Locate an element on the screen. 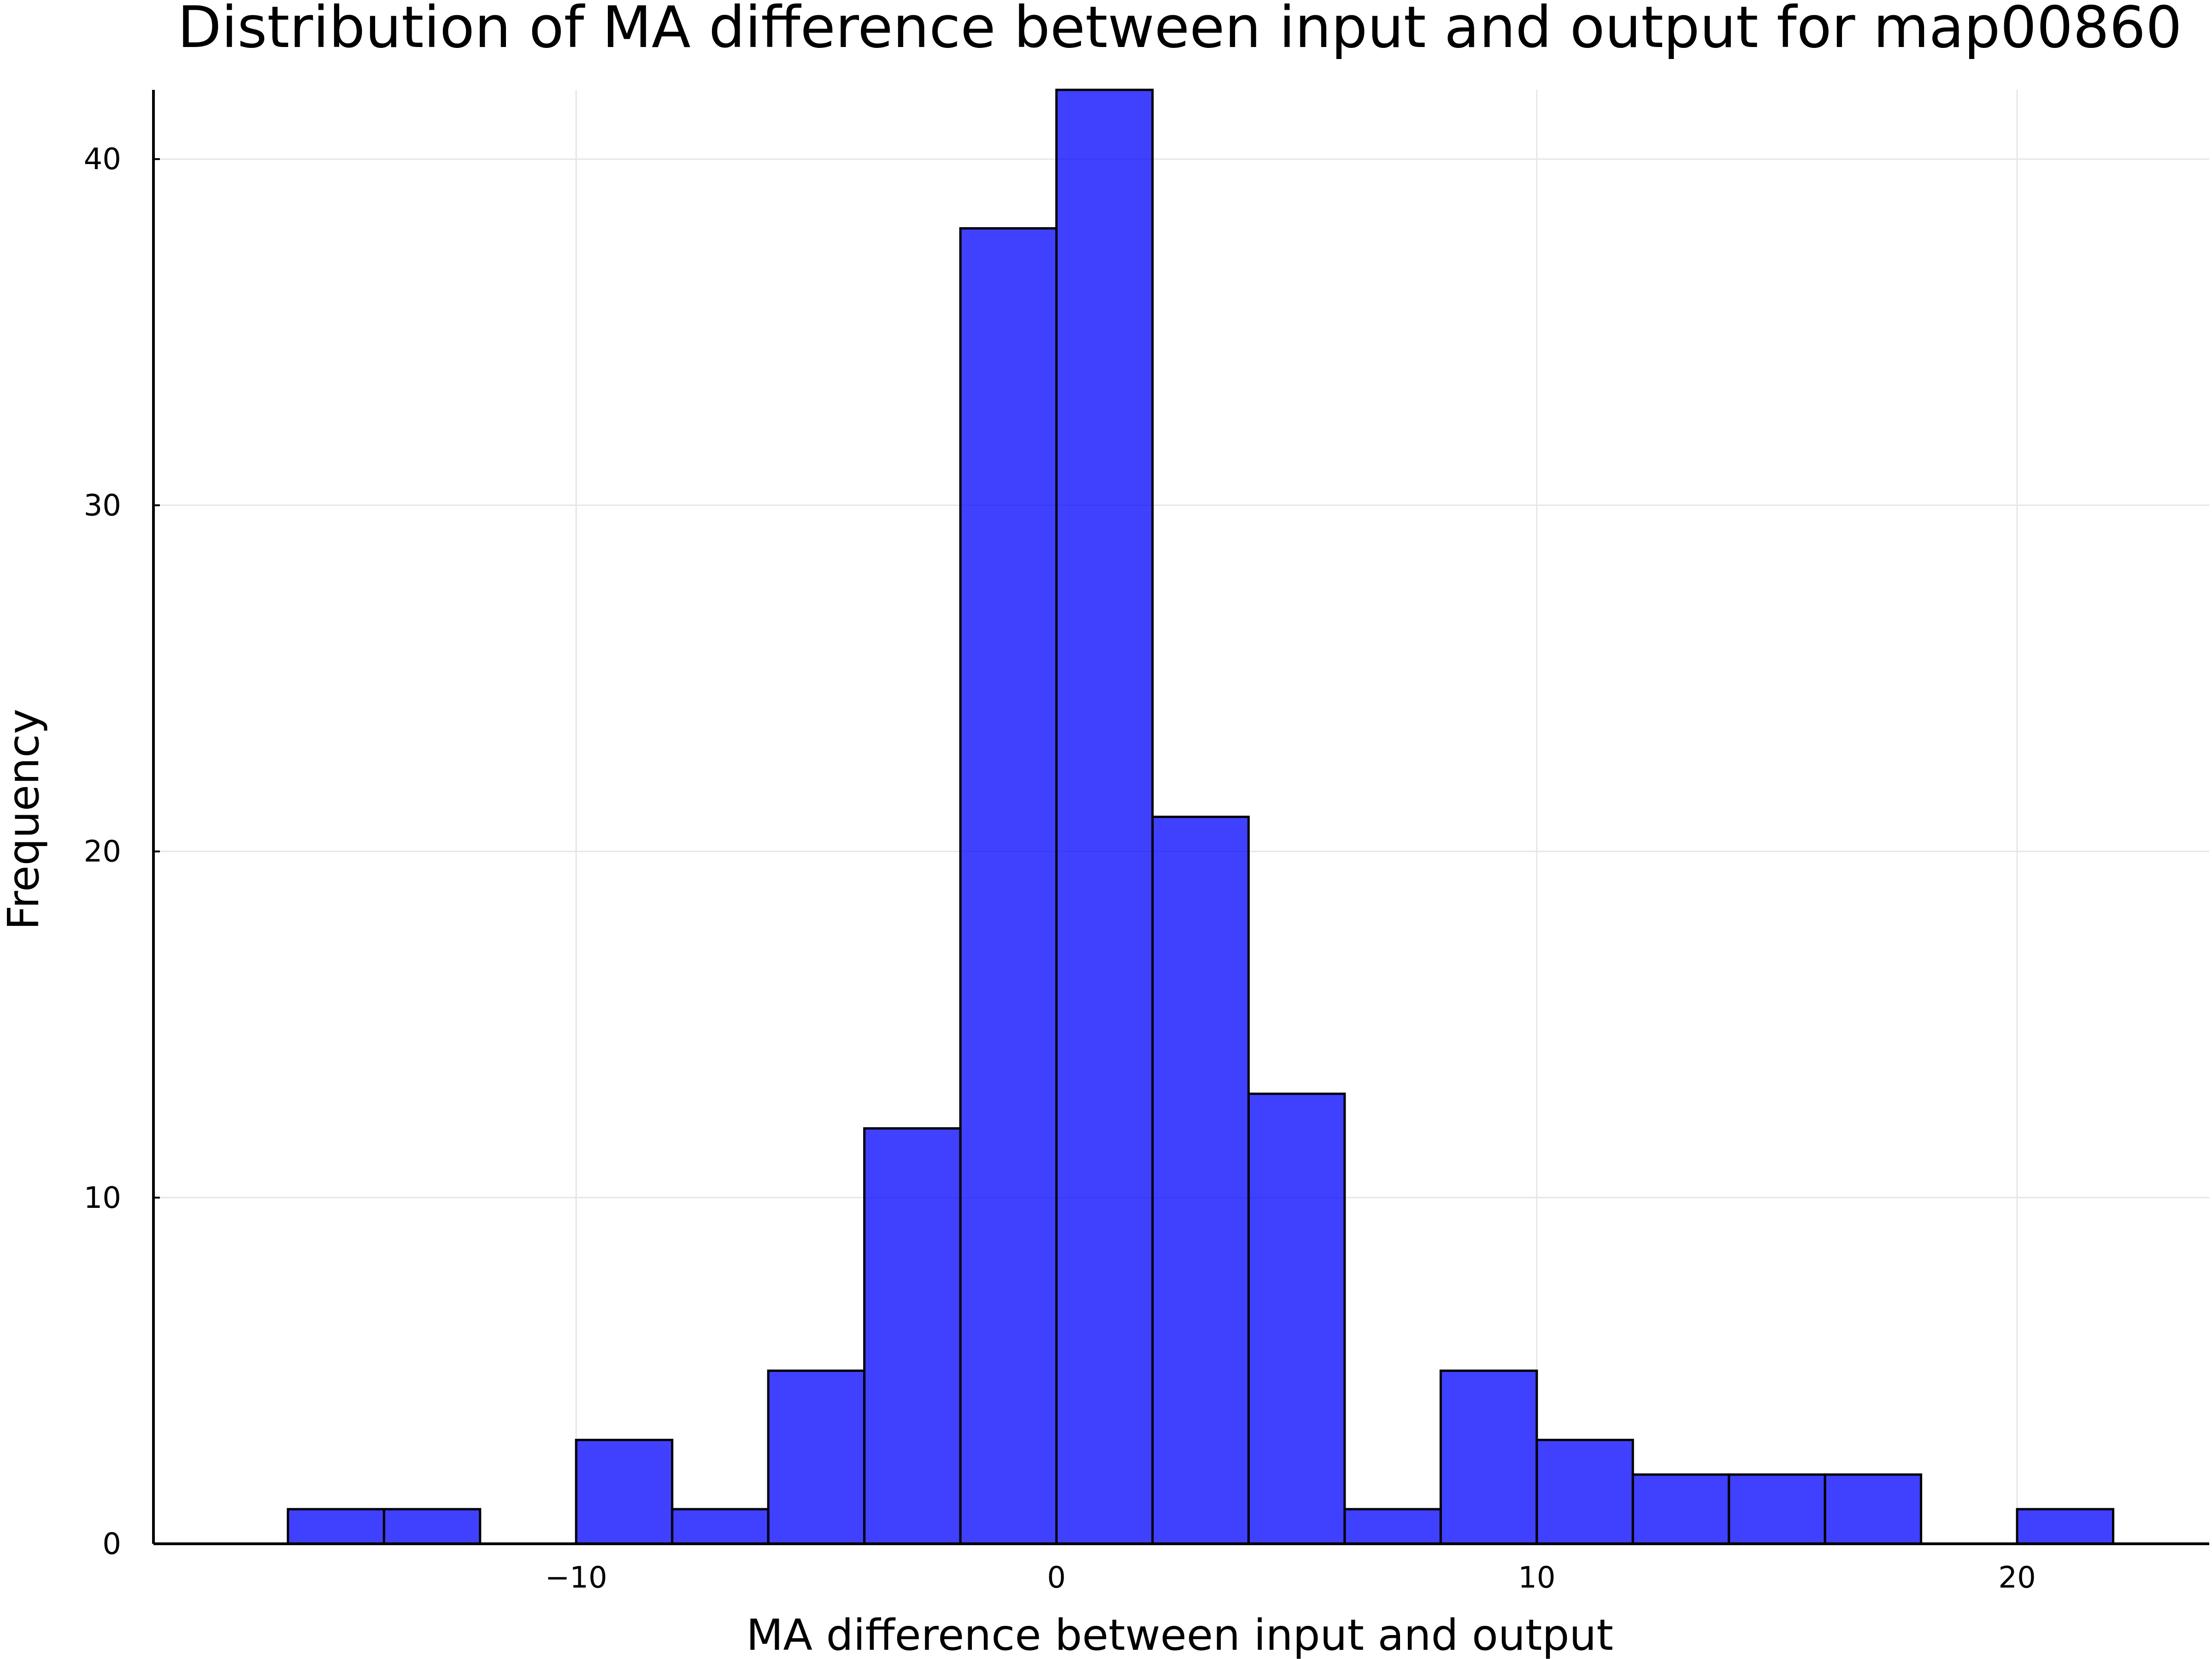  y-tick-label-1: 10 is located at coordinates (102, 1198).